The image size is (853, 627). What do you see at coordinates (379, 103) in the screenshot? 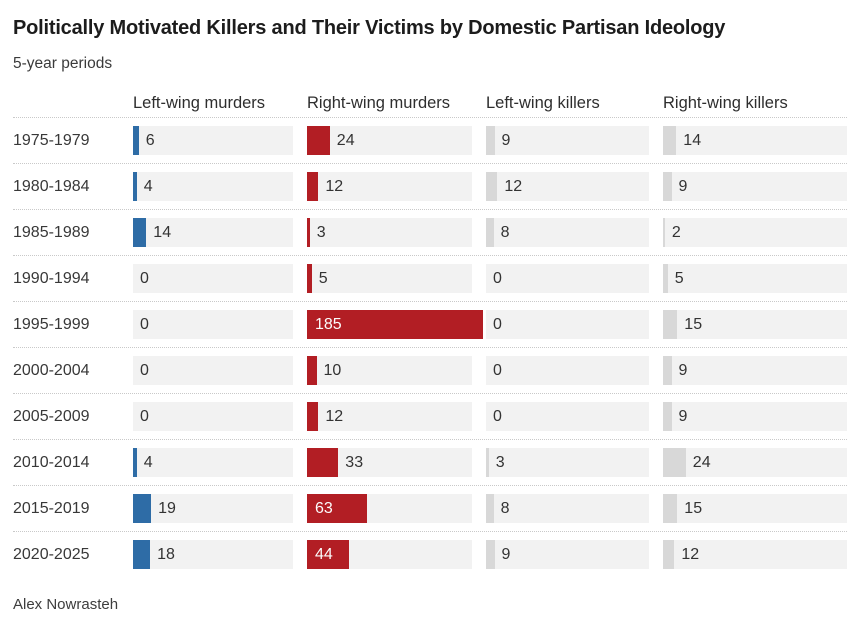
I see `column-header-right-wing-murders: Right-wing murders` at bounding box center [379, 103].